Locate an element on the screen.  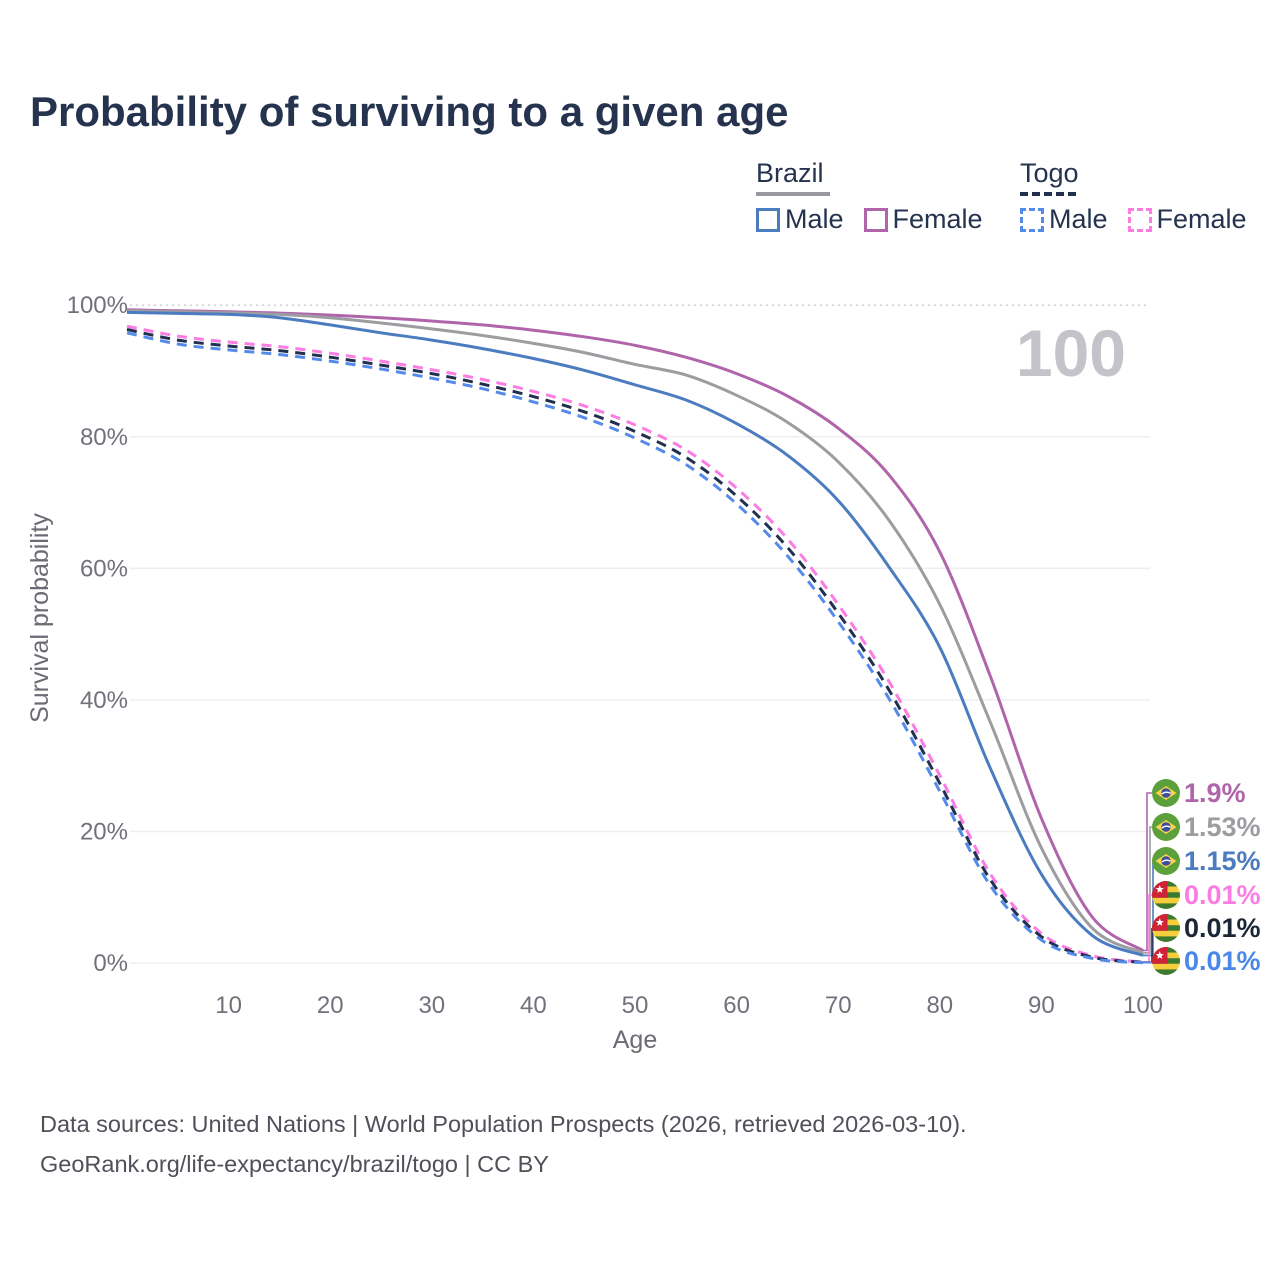
connector-brazil-female is located at coordinates (1147, 872).